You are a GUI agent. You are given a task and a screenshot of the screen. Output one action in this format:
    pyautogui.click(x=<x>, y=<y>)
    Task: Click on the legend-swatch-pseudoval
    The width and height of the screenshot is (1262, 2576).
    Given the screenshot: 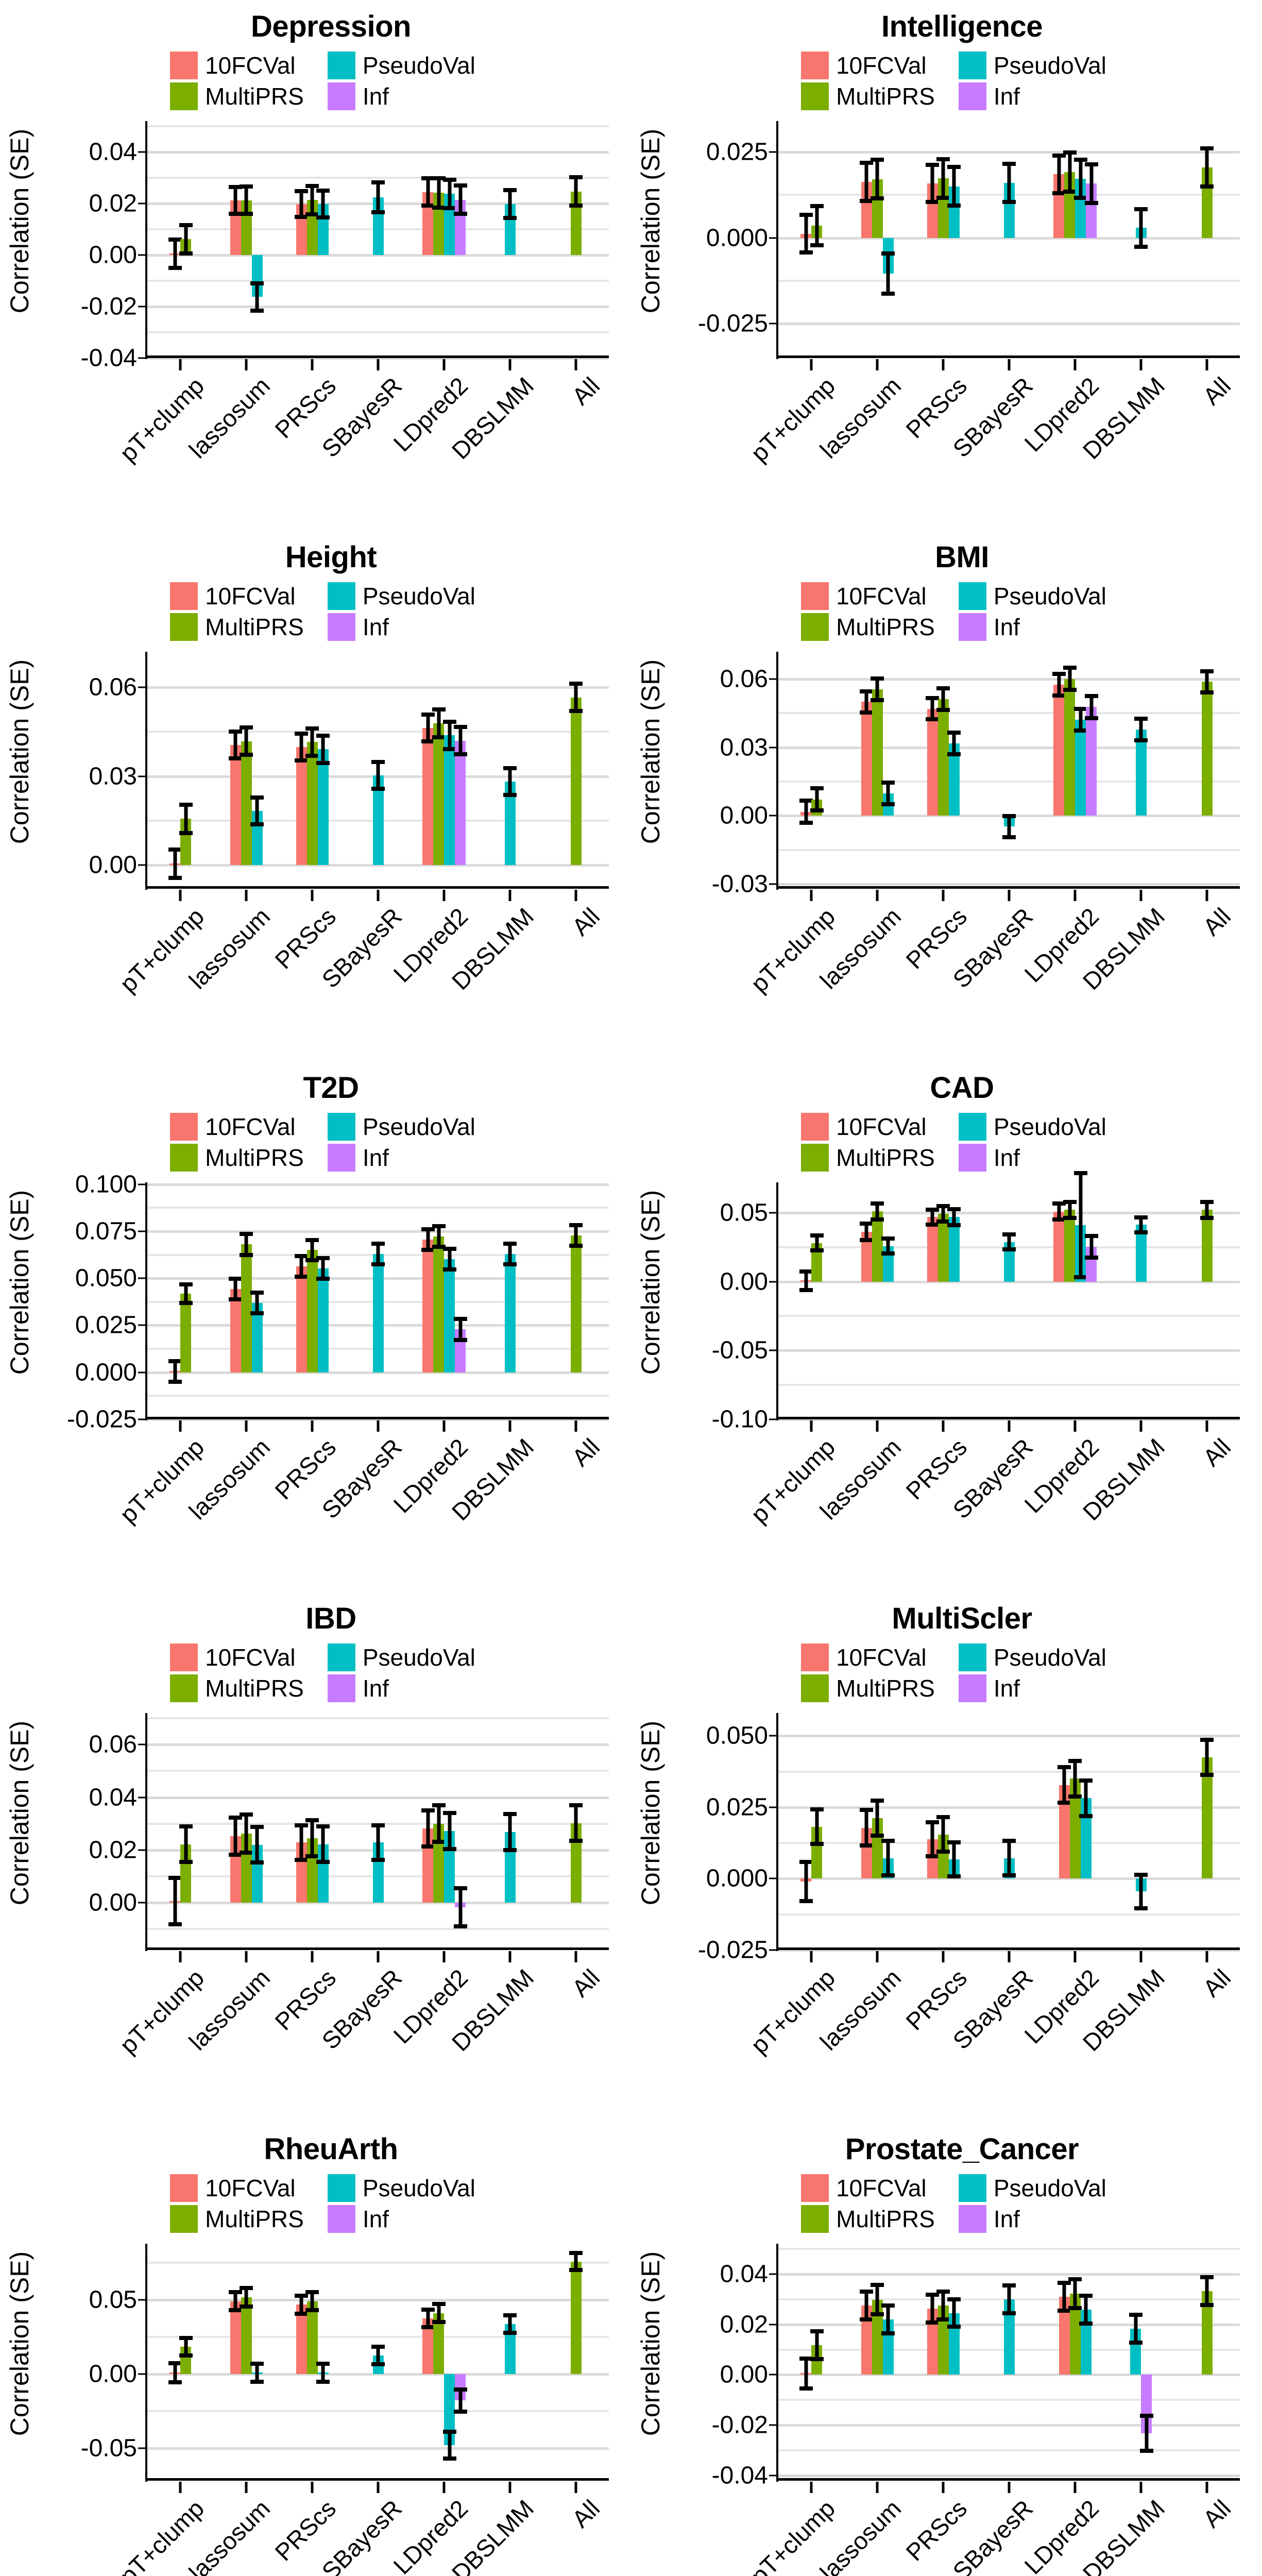 What is the action you would take?
    pyautogui.click(x=341, y=65)
    